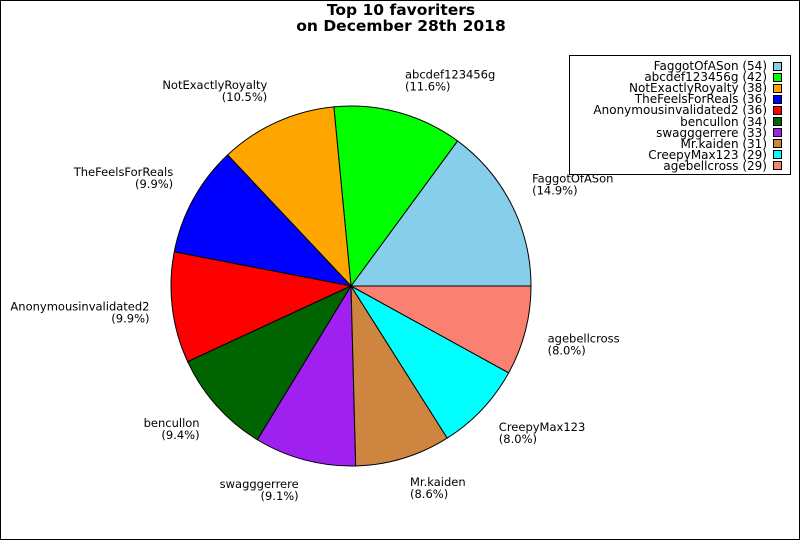 Image resolution: width=800 pixels, height=541 pixels. What do you see at coordinates (450, 74) in the screenshot?
I see `slice-name-label: abcdef123456g` at bounding box center [450, 74].